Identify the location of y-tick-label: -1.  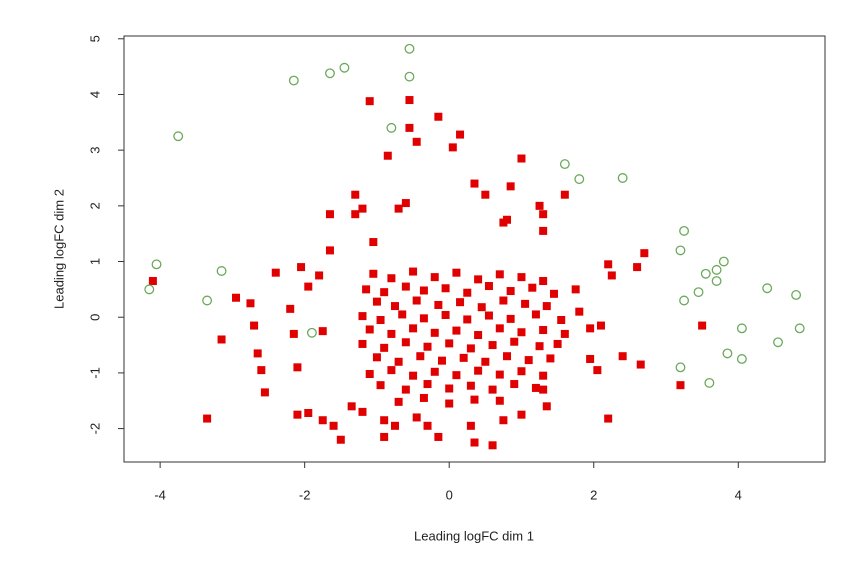
(94, 373).